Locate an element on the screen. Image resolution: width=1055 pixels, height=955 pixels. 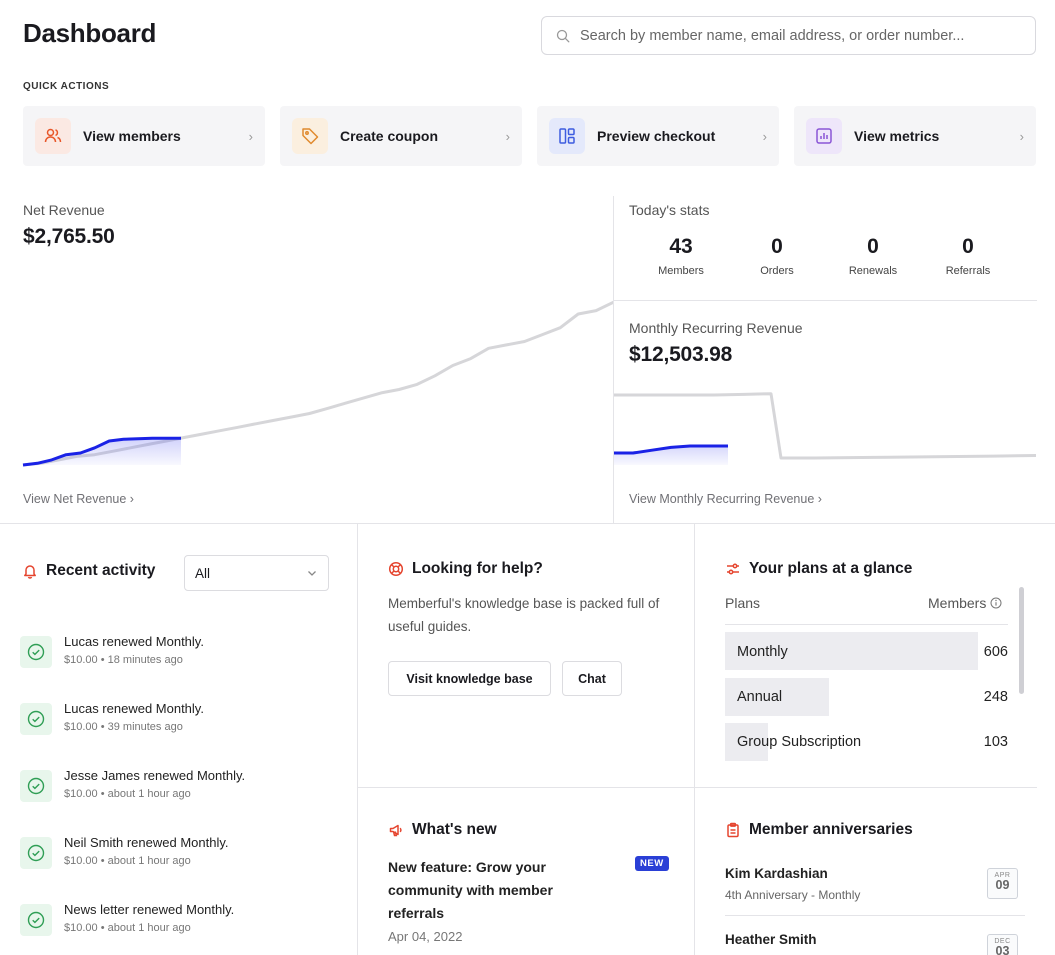
view-metrics-button: View metrics › is located at coordinates (915, 136).